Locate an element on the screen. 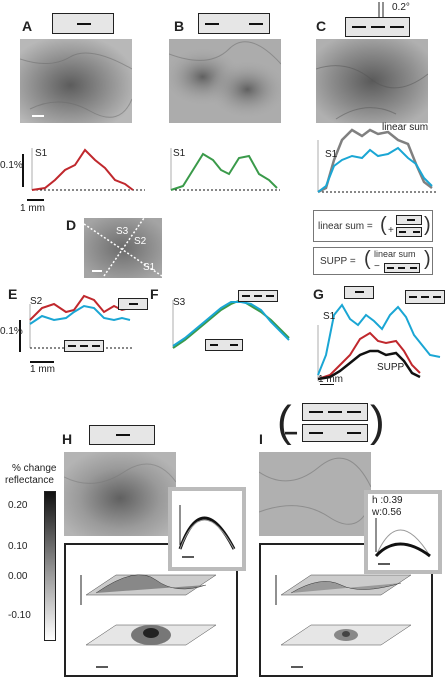 The image size is (448, 684). equation-plus: + is located at coordinates (391, 230).